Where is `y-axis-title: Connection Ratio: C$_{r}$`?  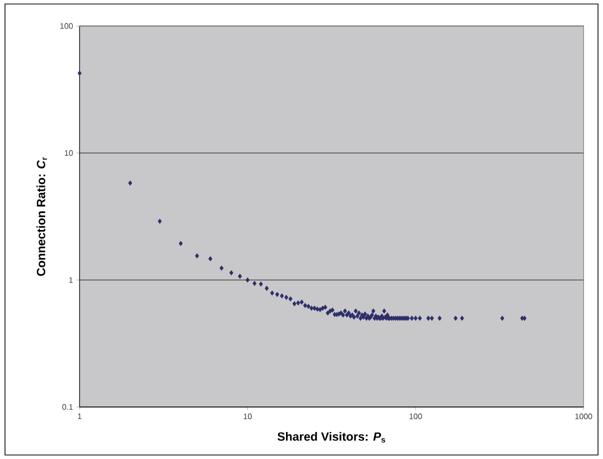 y-axis-title: Connection Ratio: C$_{r}$ is located at coordinates (41, 216).